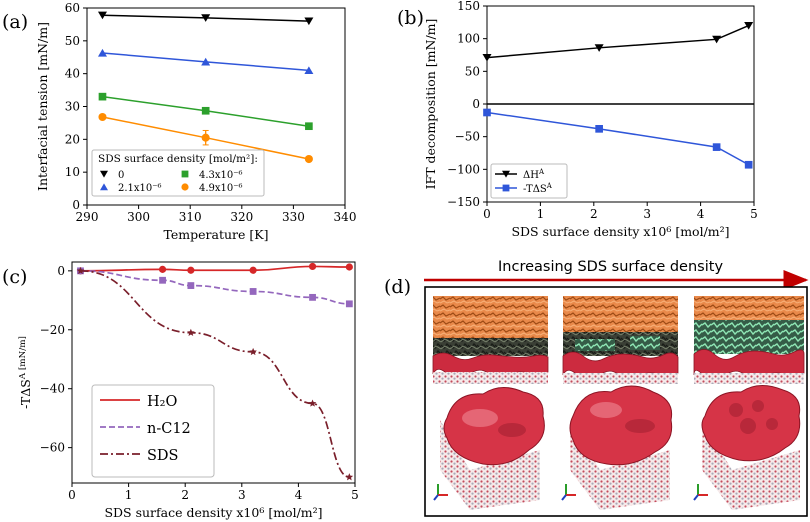 Image resolution: width=810 pixels, height=522 pixels. Describe the element at coordinates (410, 18) in the screenshot. I see `panel-label-b: (b)` at that location.